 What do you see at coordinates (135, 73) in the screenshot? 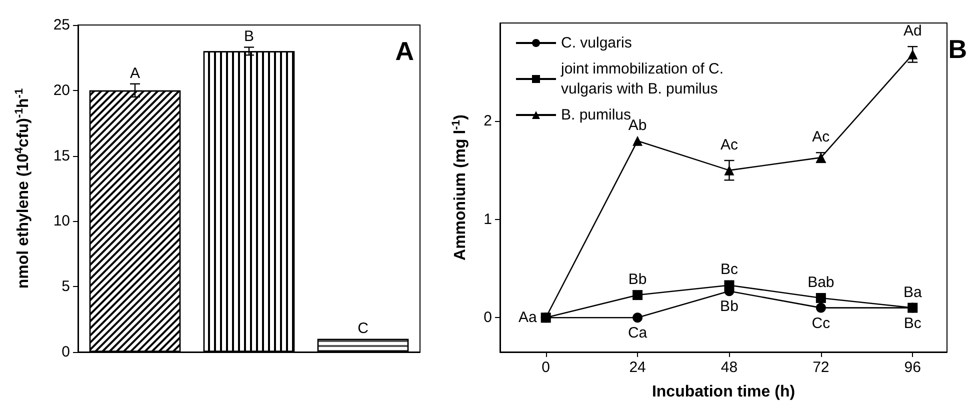
I see `annotation: A` at bounding box center [135, 73].